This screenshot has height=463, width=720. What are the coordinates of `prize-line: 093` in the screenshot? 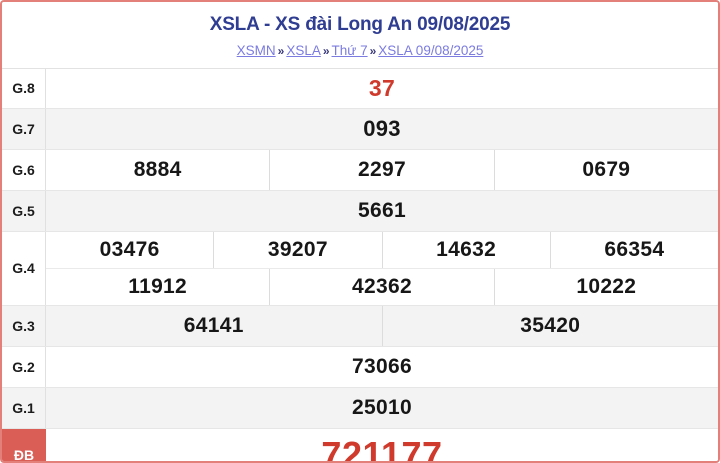 It's located at (382, 129).